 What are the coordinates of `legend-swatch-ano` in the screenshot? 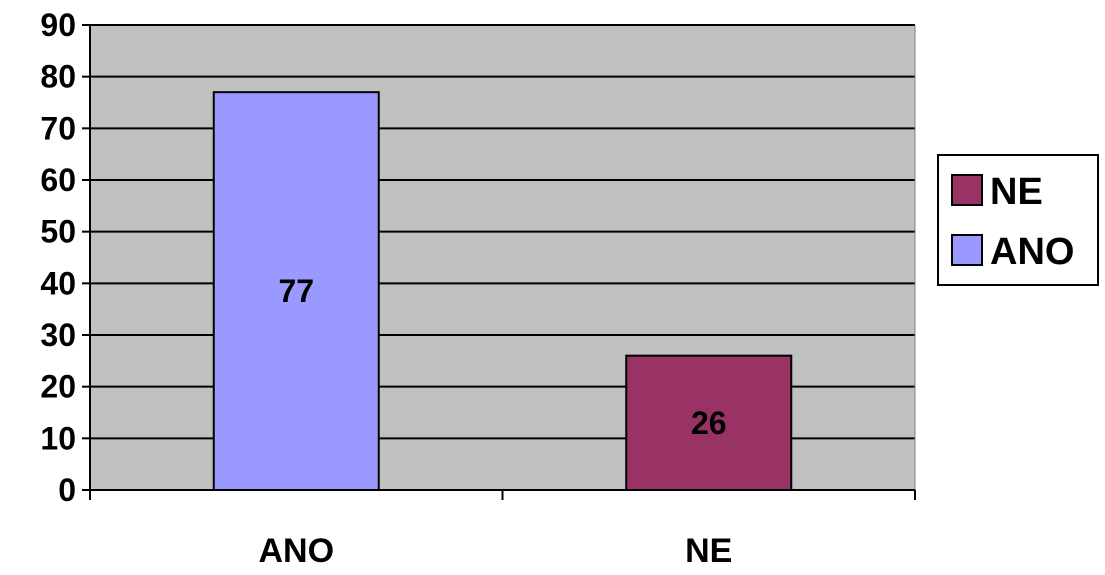 It's located at (967, 250).